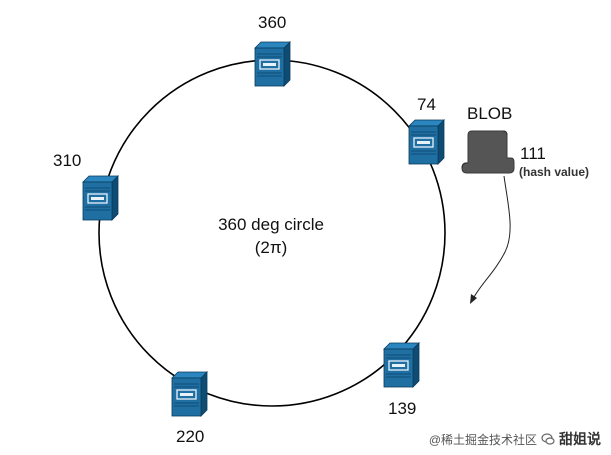 Image resolution: width=611 pixels, height=455 pixels. I want to click on server-label-220: 220, so click(190, 436).